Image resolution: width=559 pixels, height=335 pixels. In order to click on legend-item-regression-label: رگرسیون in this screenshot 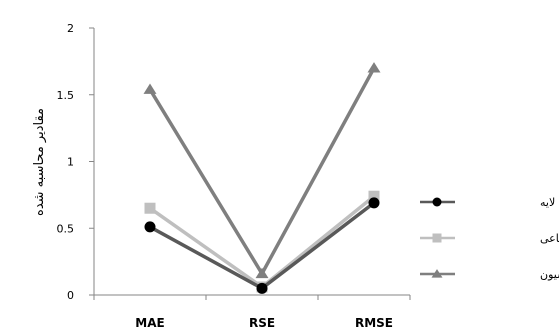, I will do `click(549, 274)`.